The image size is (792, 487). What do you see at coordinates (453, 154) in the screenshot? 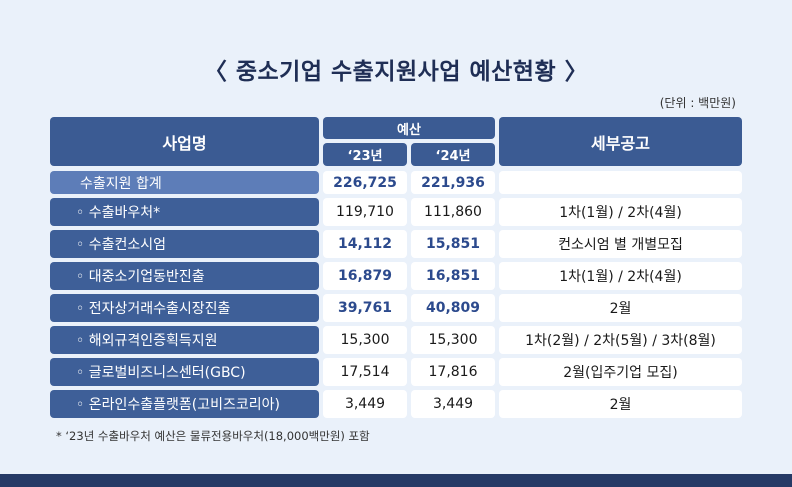
I see `header-year-24: ‘24년` at bounding box center [453, 154].